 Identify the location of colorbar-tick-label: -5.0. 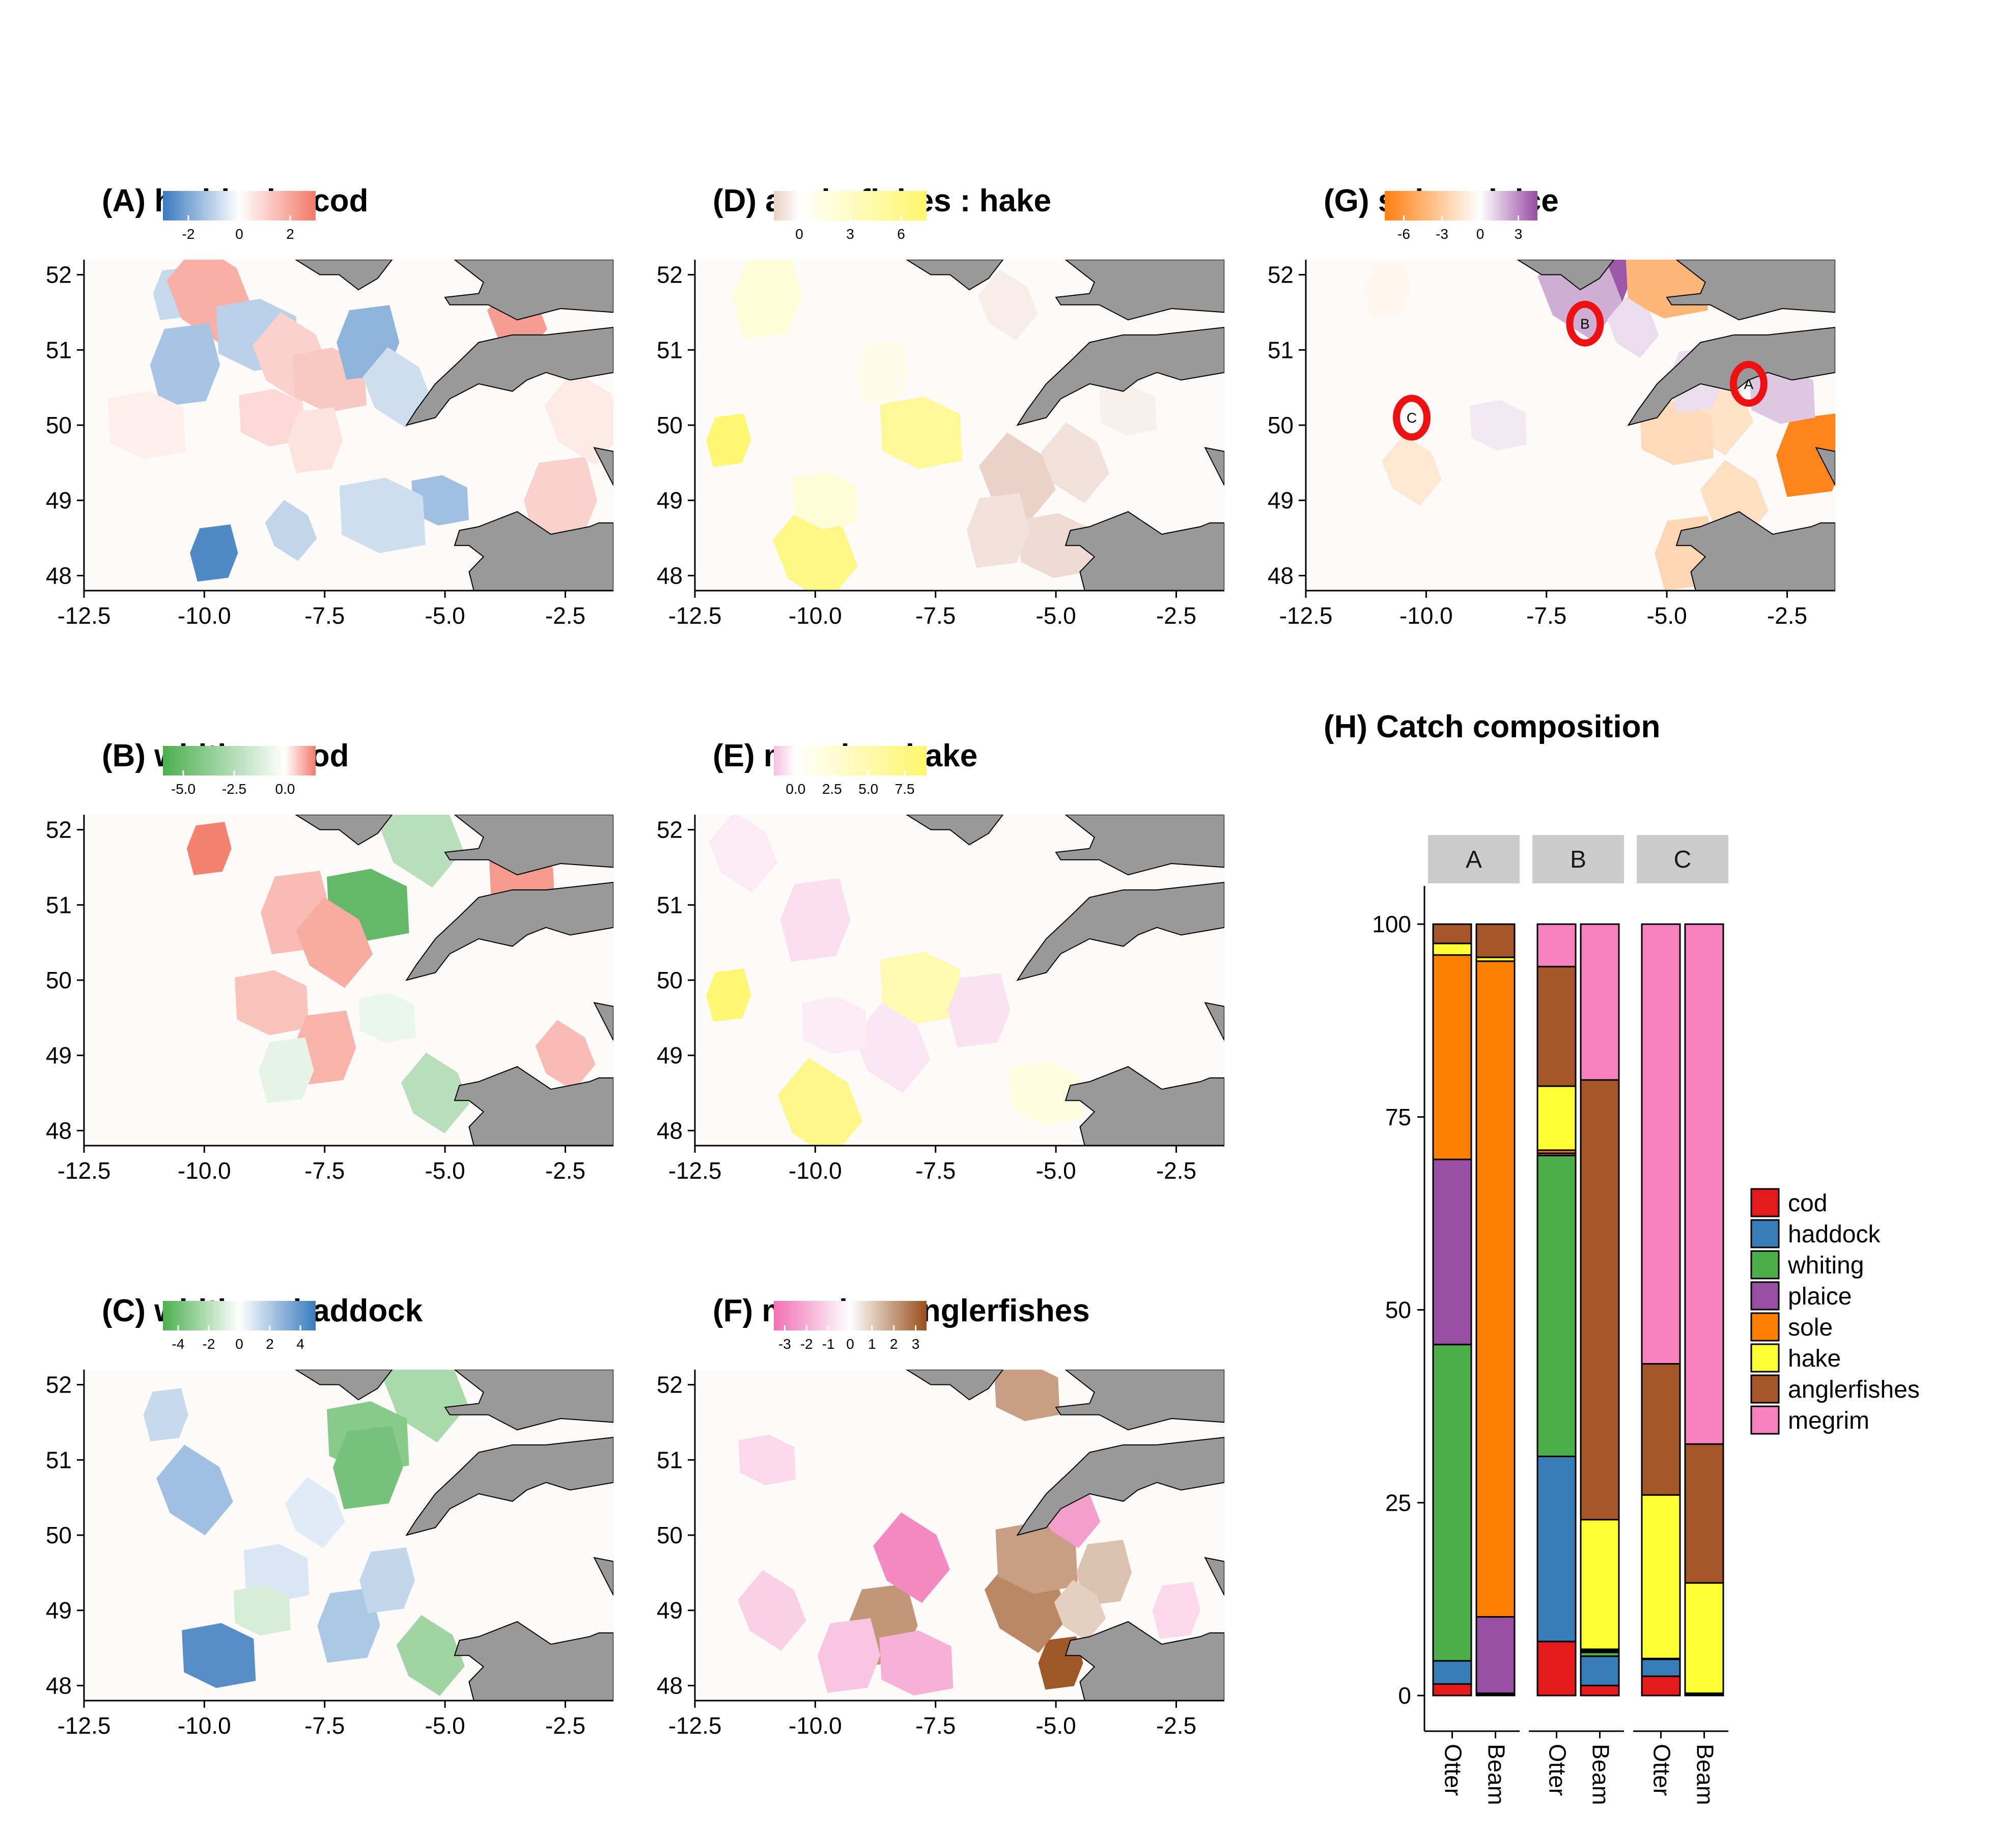
(183, 789).